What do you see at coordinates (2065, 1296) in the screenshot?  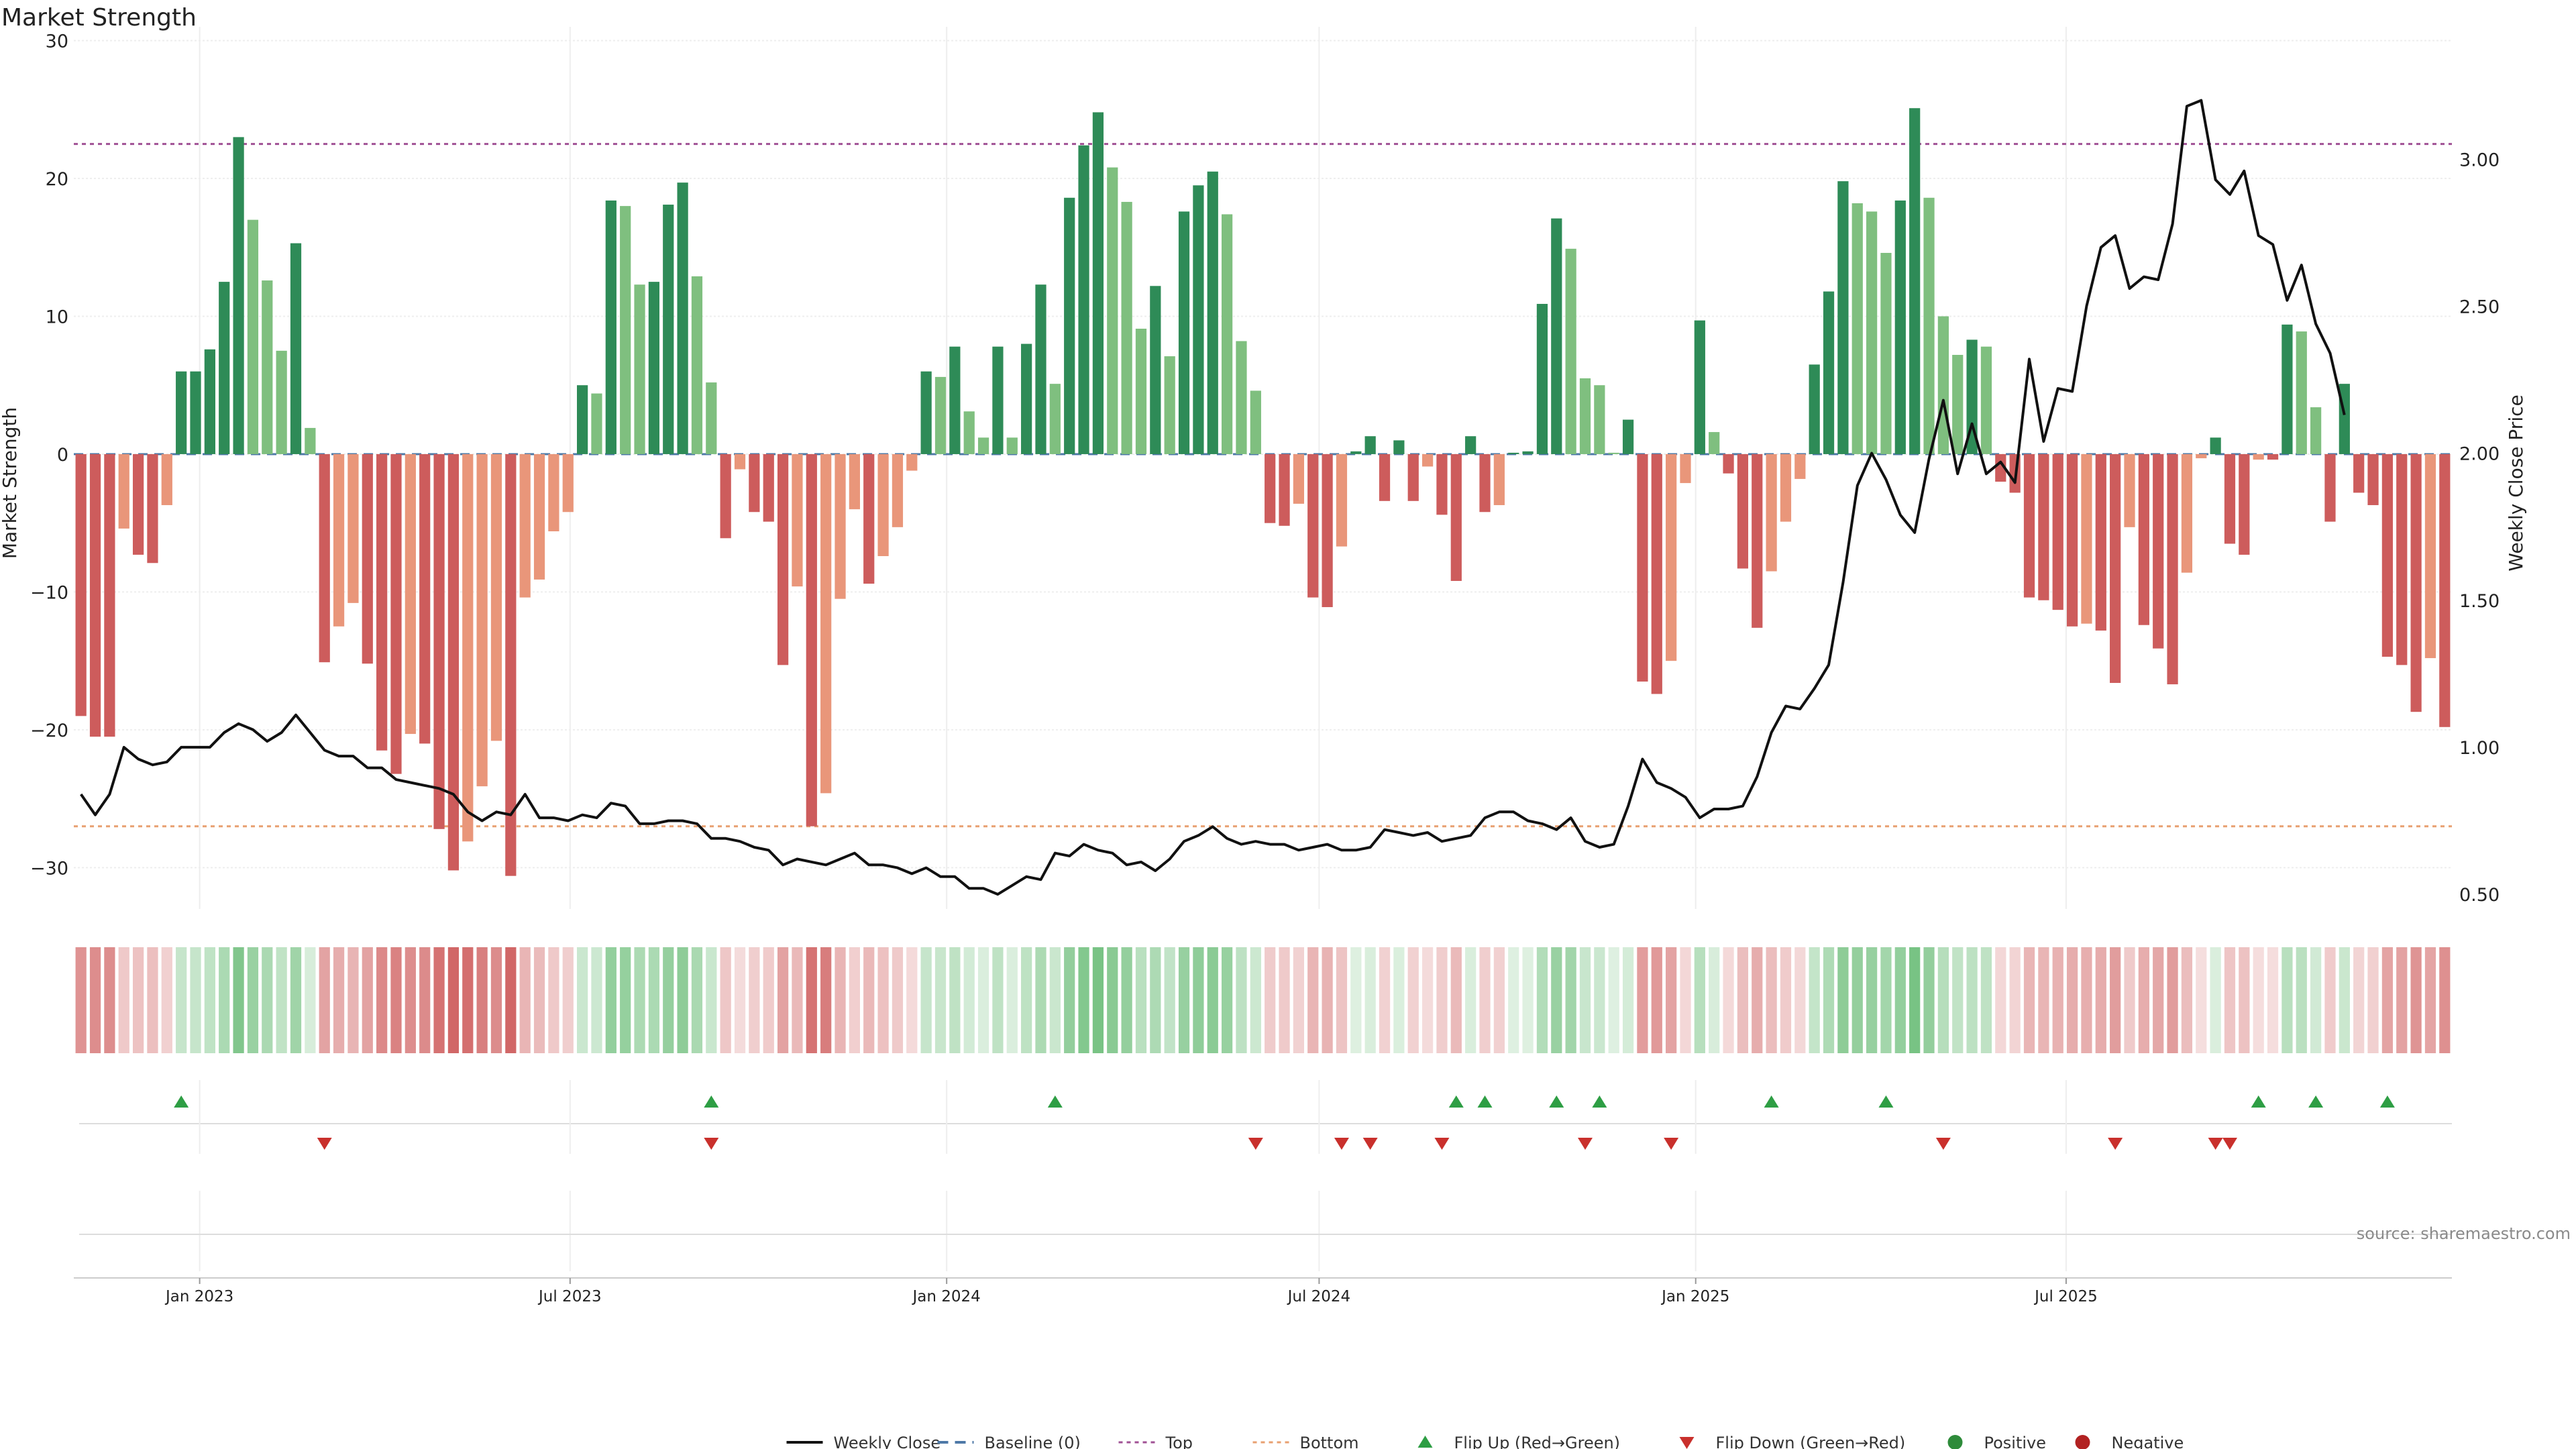 I see `x-tick-label: Jul 2025` at bounding box center [2065, 1296].